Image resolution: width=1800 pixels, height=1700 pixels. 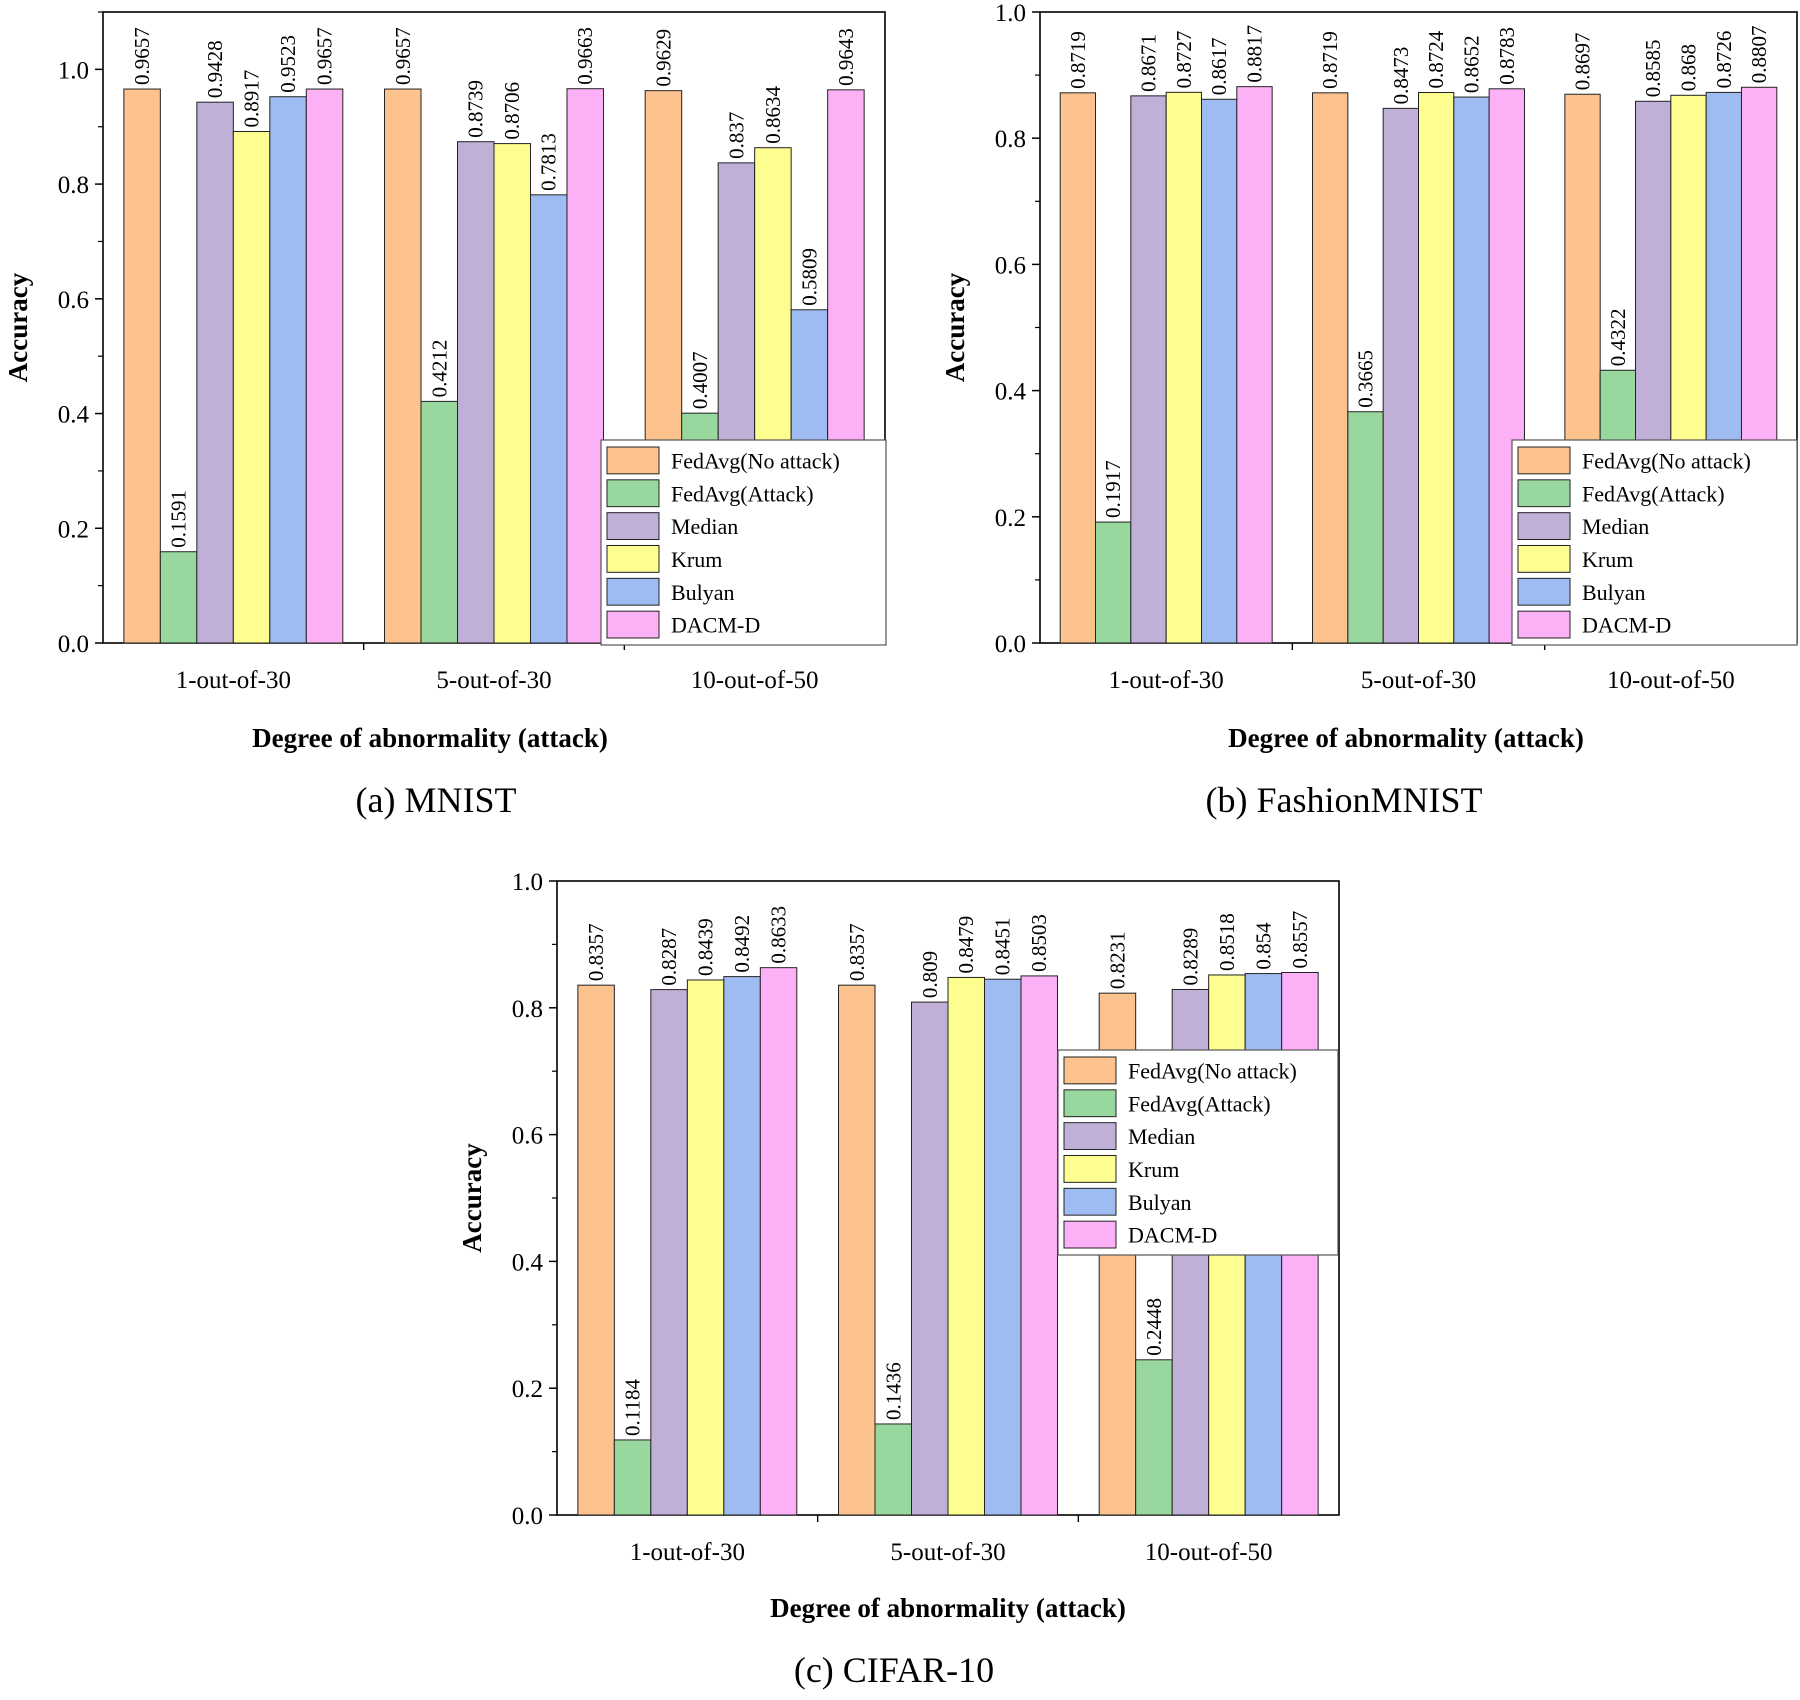 I want to click on data-label: 0.8817, so click(x=1254, y=54).